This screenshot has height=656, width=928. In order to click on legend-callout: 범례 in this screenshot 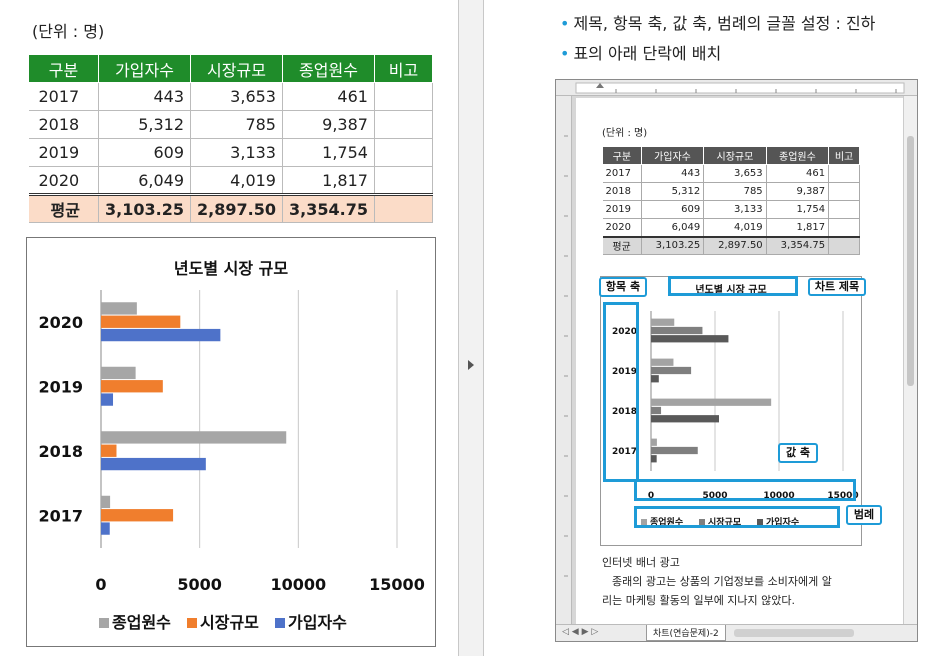, I will do `click(864, 515)`.